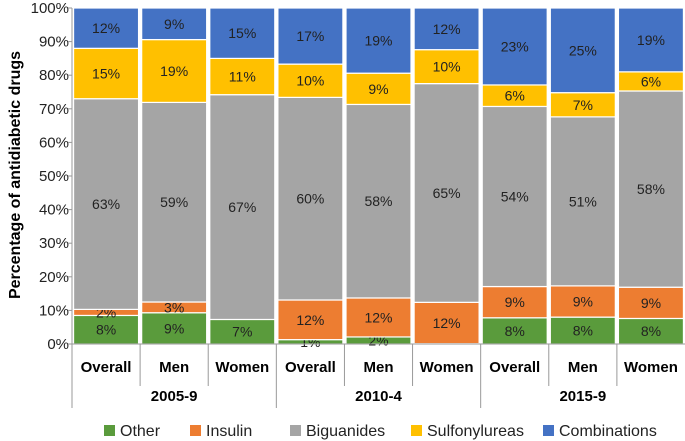 The height and width of the screenshot is (441, 685). Describe the element at coordinates (174, 307) in the screenshot. I see `data-label: 3%` at that location.